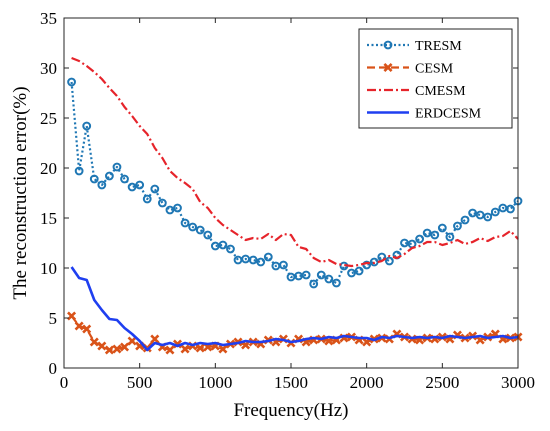  I want to click on y-tick-label: 30, so click(48, 68).